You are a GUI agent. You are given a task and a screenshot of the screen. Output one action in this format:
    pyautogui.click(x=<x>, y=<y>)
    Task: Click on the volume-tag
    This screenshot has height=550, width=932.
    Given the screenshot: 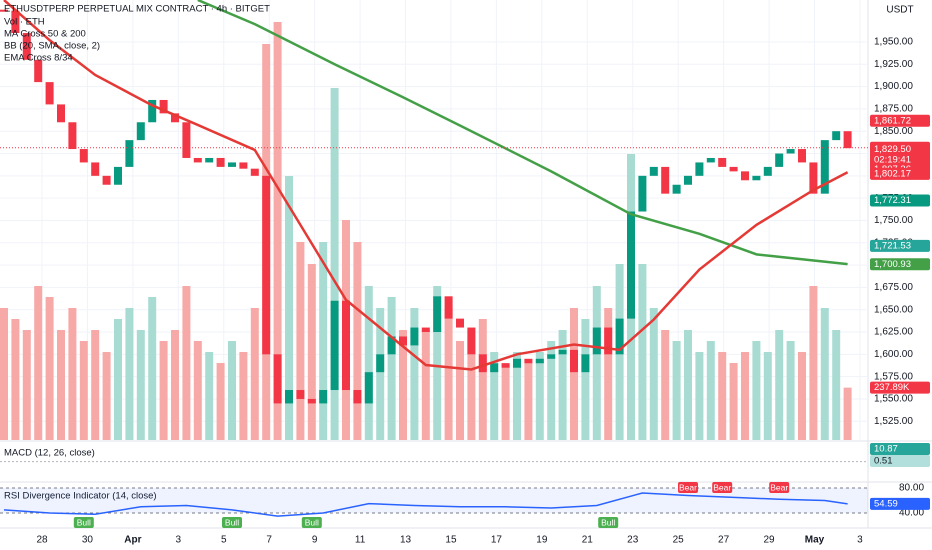 What is the action you would take?
    pyautogui.click(x=900, y=387)
    